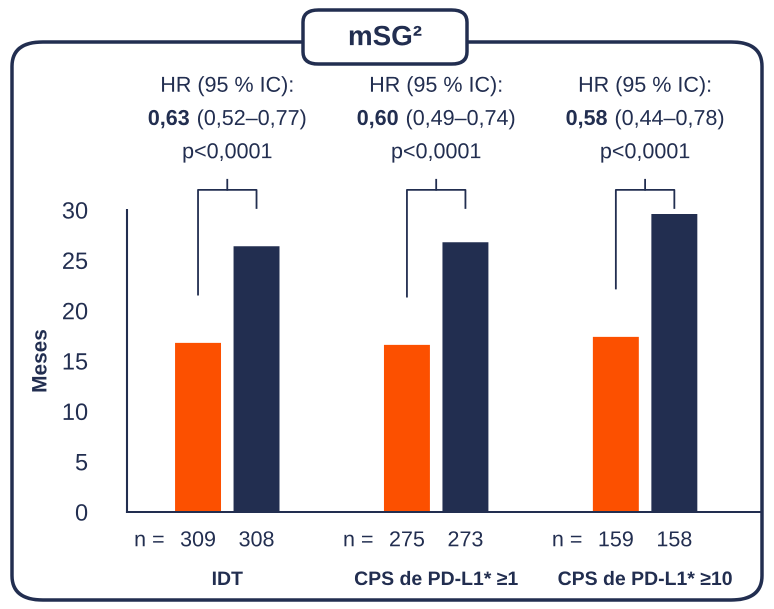  I want to click on y-tick-label: 15, so click(76, 361).